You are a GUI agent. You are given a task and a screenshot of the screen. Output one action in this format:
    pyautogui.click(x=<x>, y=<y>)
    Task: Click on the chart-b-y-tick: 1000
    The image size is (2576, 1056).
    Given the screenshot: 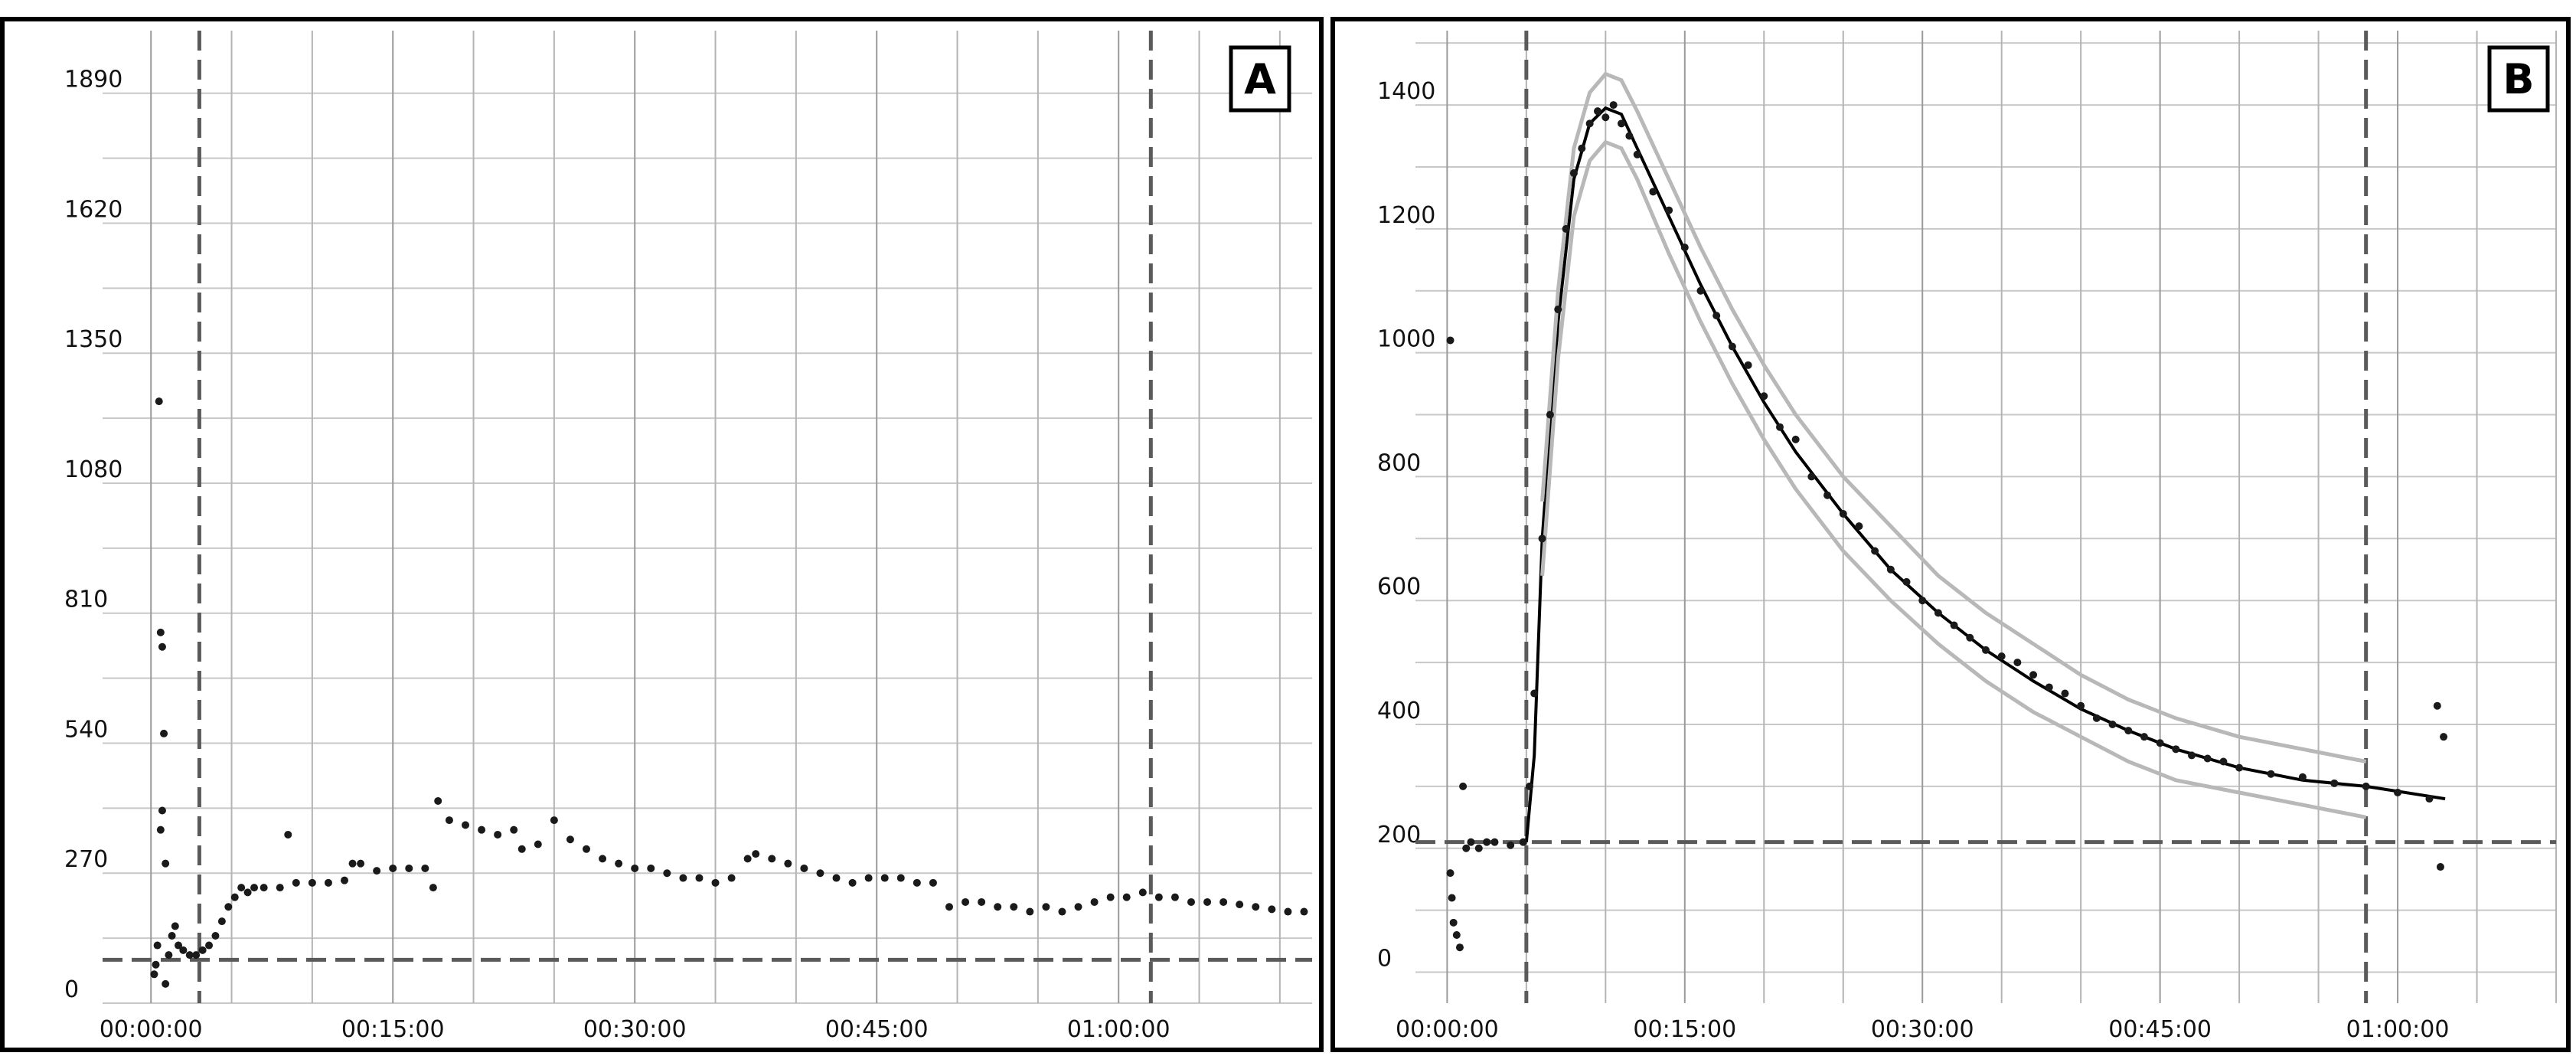 What is the action you would take?
    pyautogui.click(x=1406, y=339)
    